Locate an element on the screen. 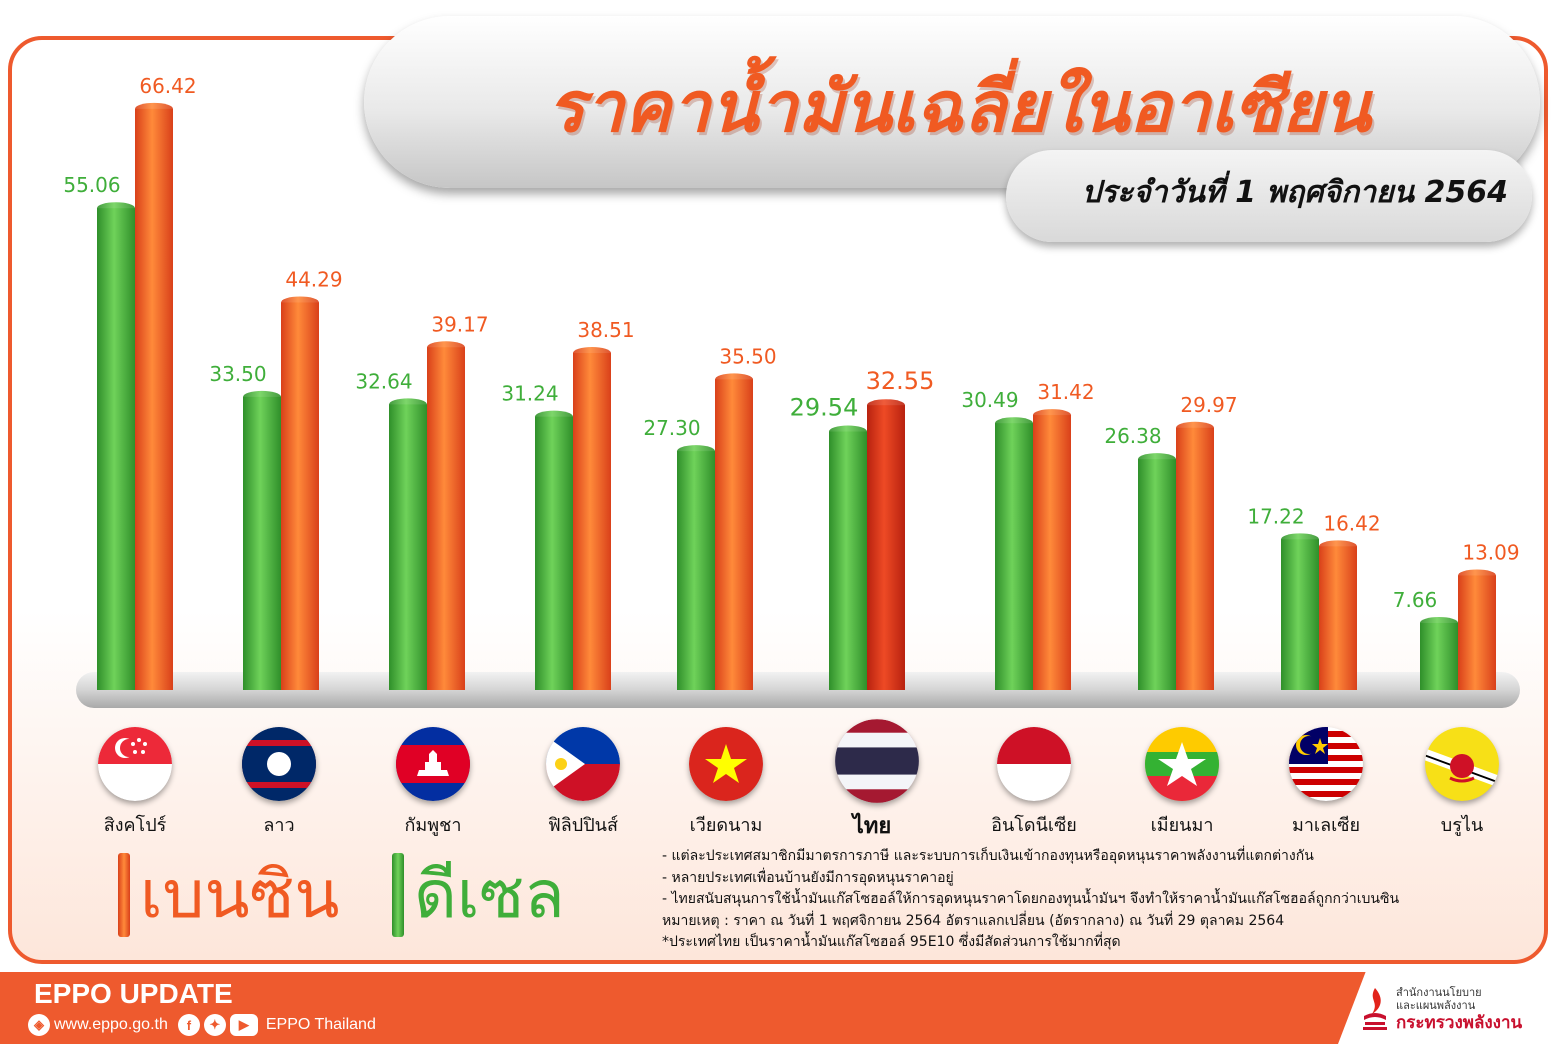  country-label: ลาว is located at coordinates (279, 825).